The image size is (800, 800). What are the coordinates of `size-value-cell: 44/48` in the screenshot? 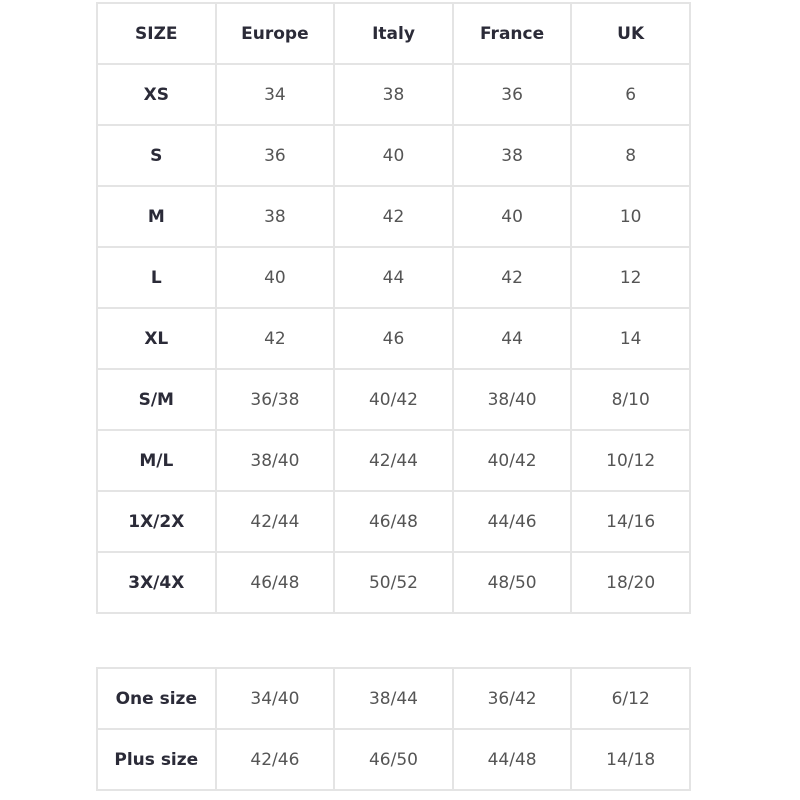 It's located at (512, 759).